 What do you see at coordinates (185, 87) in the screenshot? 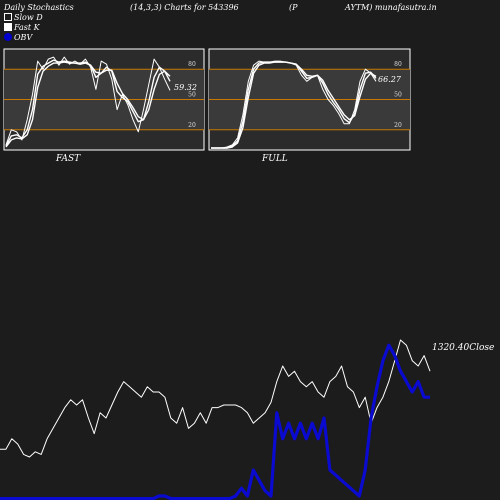
I see `fast-last-value: 59.32` at bounding box center [185, 87].